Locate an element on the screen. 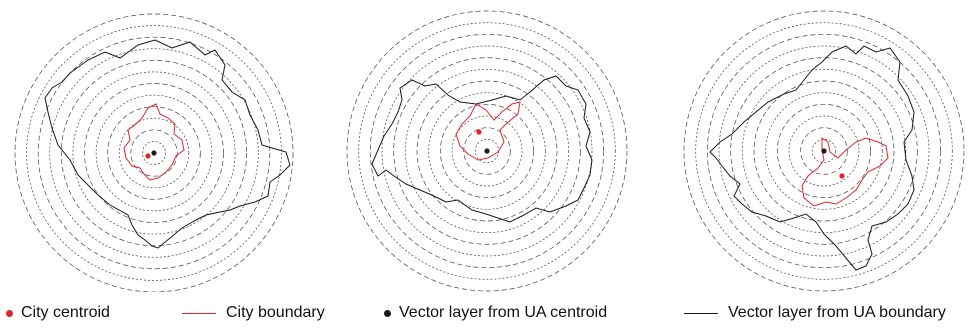  legend-label: City boundary is located at coordinates (275, 312).